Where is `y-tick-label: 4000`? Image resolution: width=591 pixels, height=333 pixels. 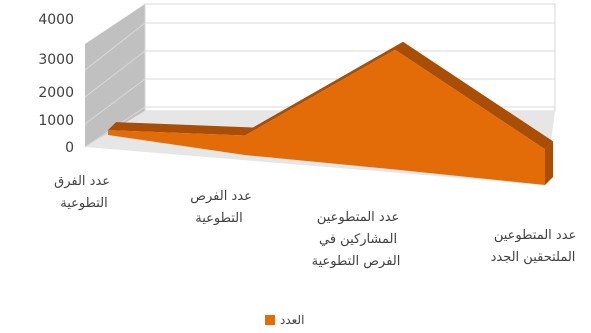 y-tick-label: 4000 is located at coordinates (56, 20).